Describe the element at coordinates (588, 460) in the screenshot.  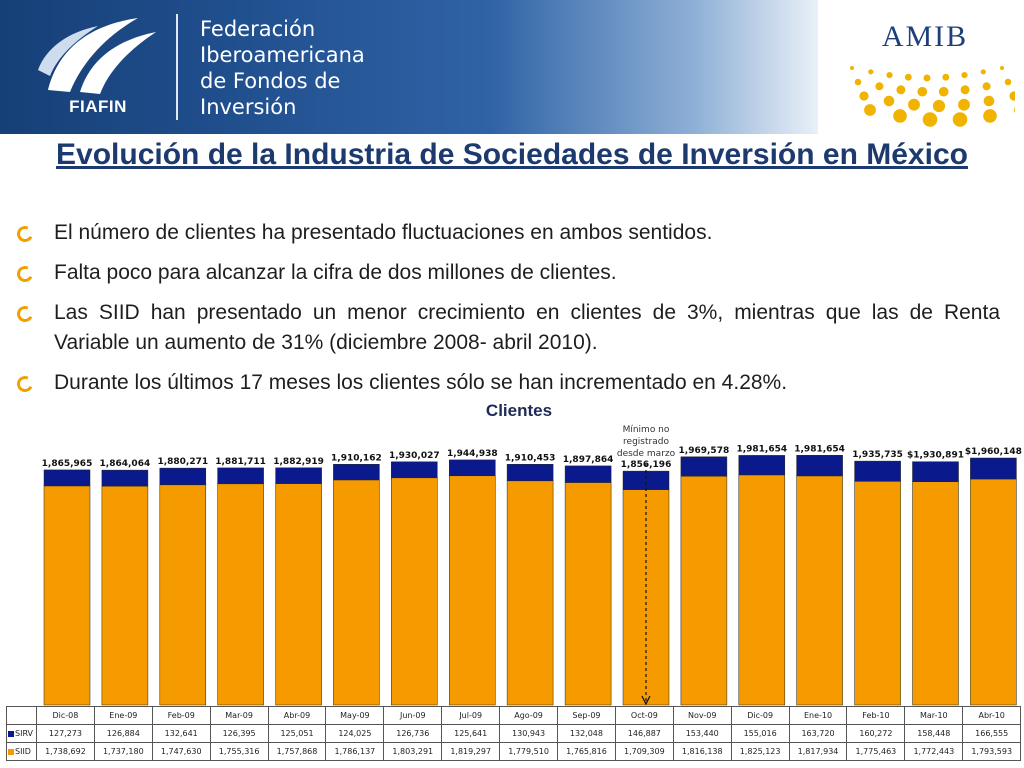
I see `bar-total-label: 1,897,864` at that location.